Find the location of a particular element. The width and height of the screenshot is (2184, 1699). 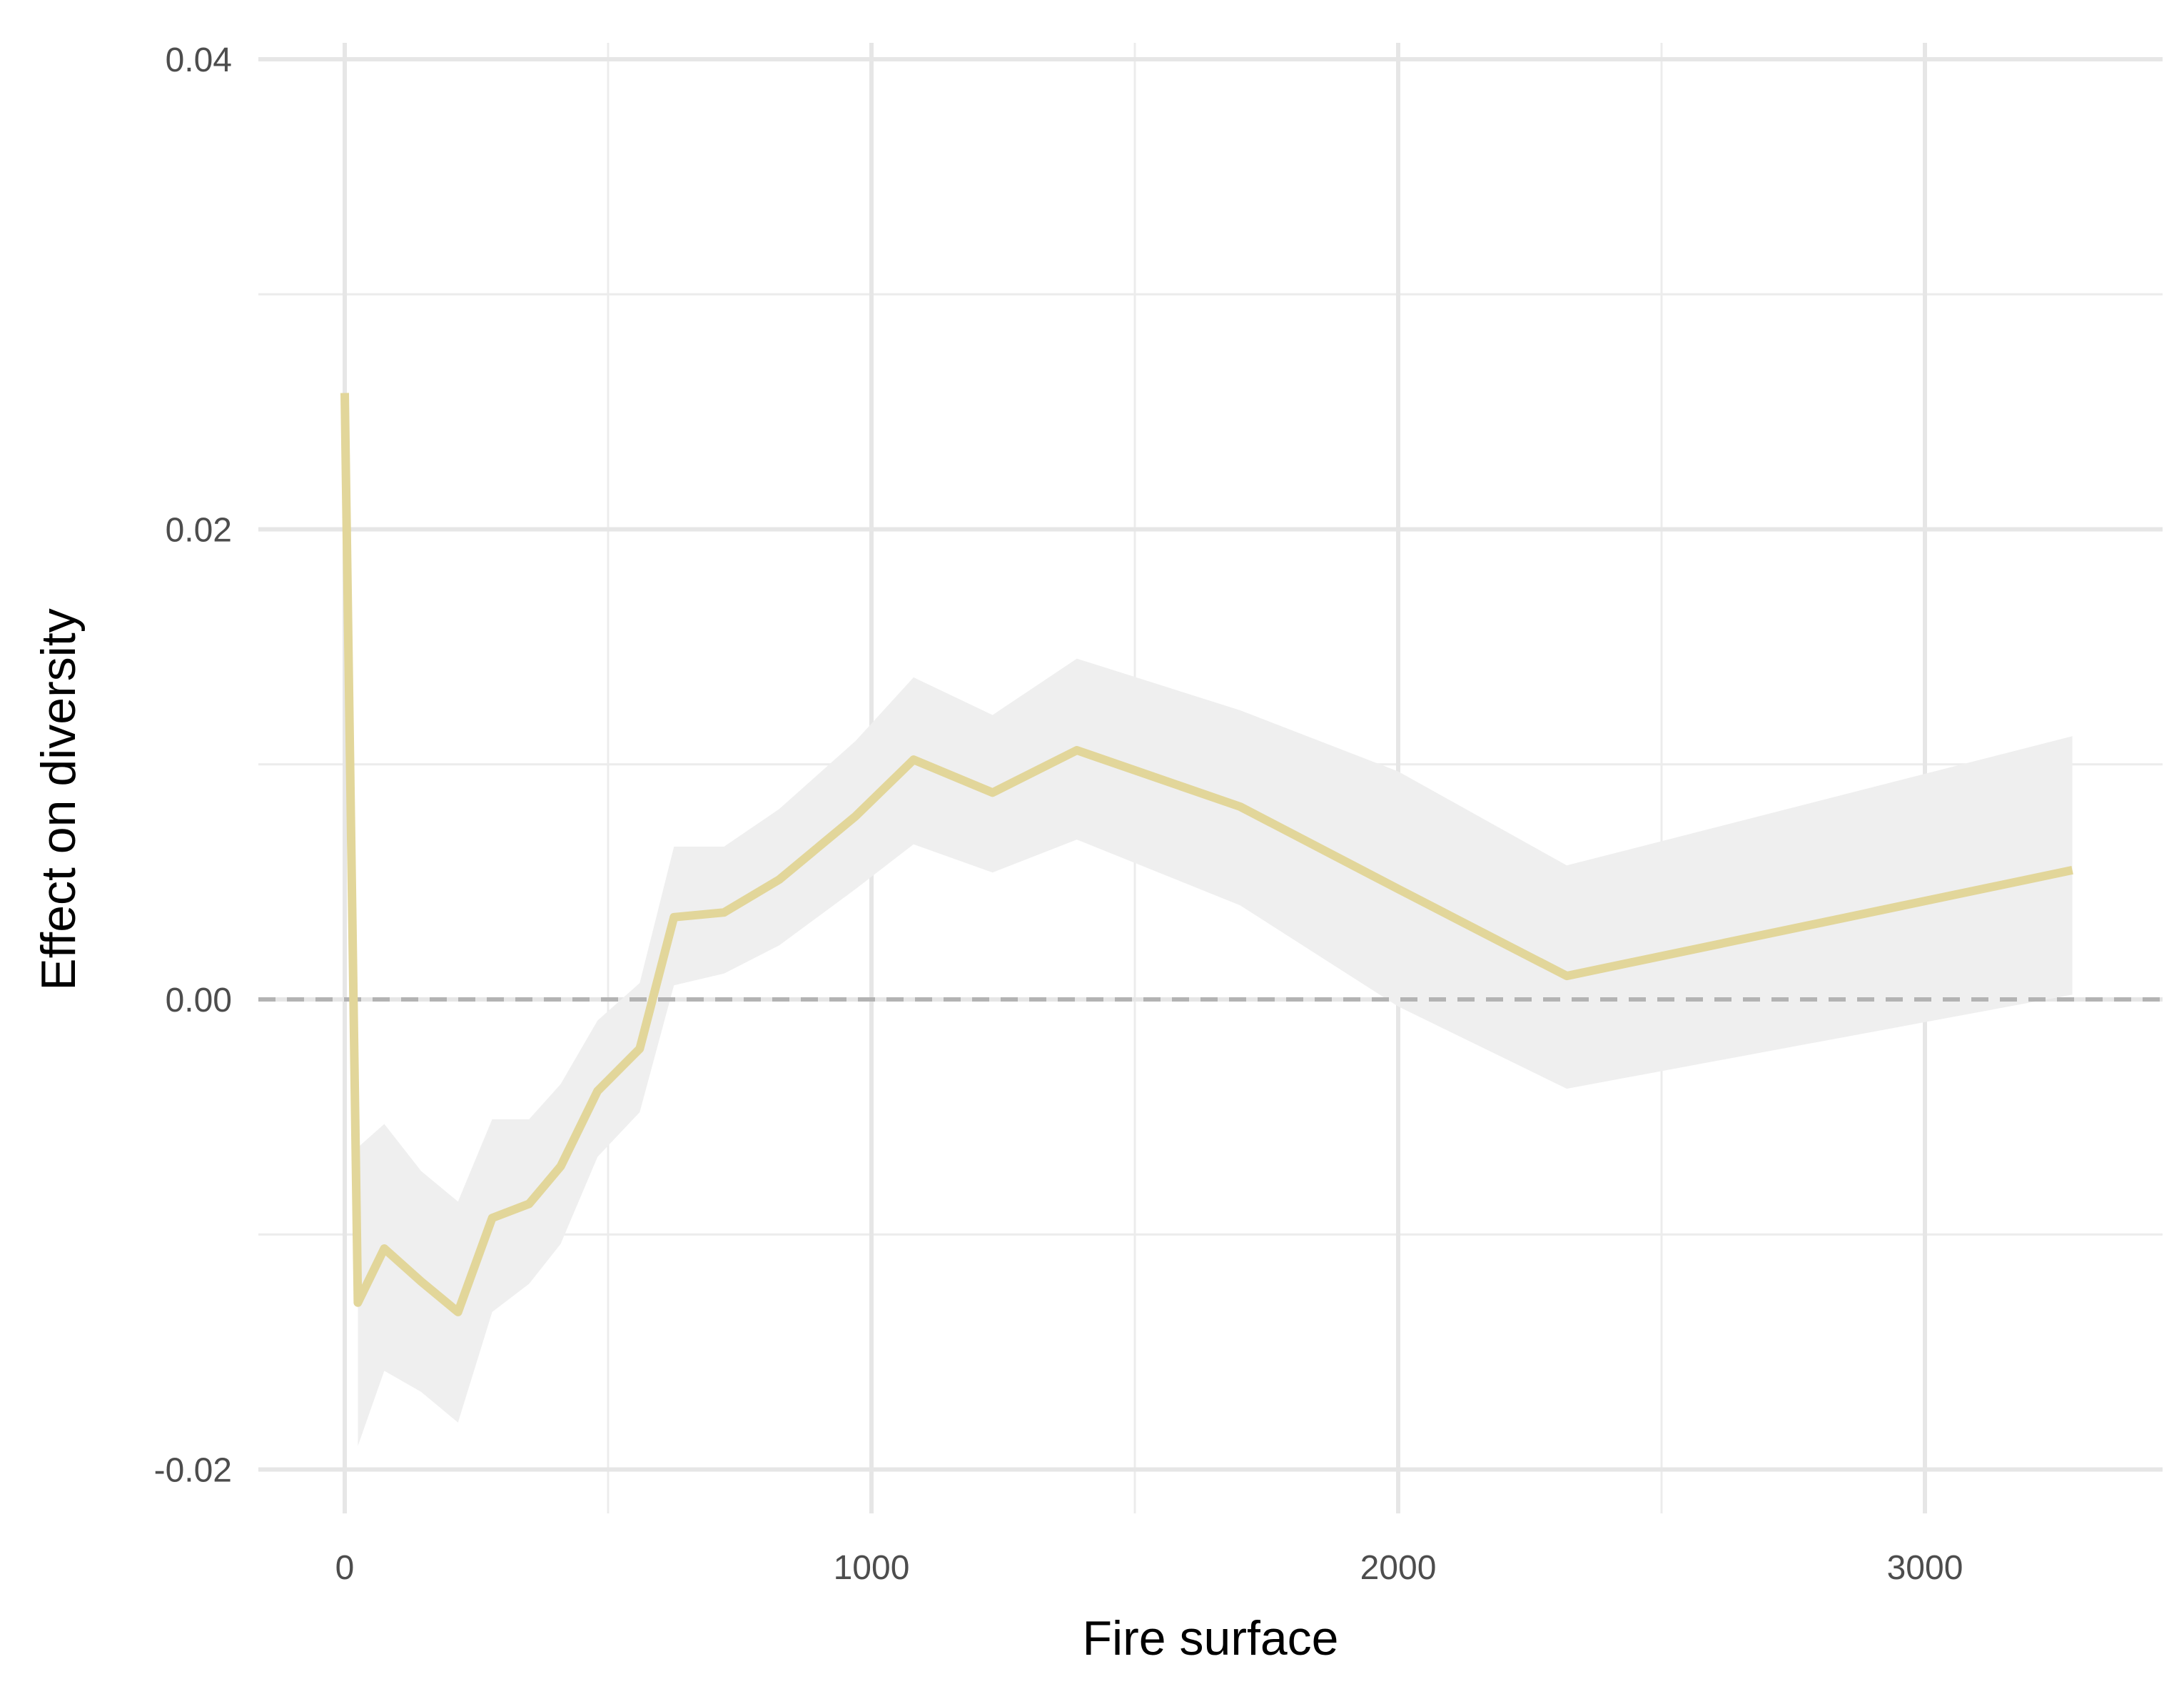

x-tick-label-1: 1000 is located at coordinates (872, 1568).